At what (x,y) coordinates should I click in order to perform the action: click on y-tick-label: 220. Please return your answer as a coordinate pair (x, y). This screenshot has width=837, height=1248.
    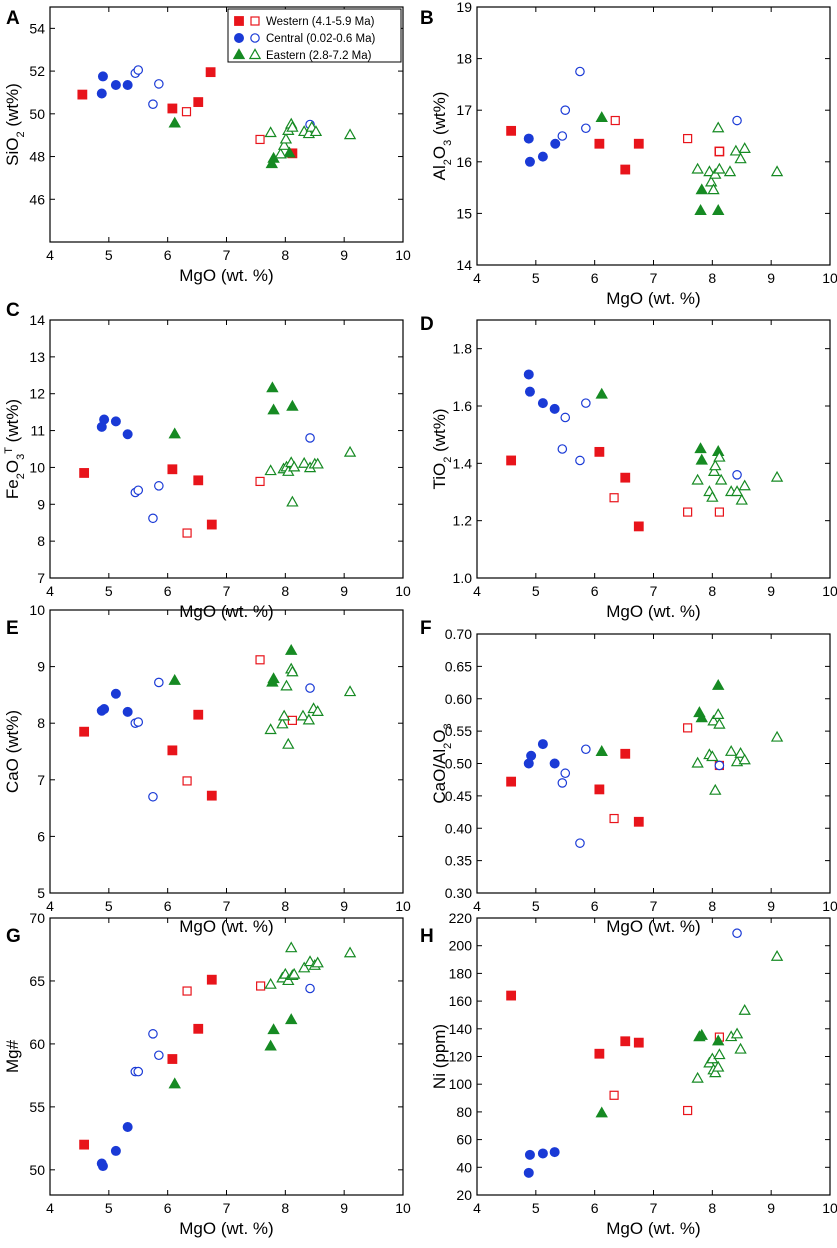
    Looking at the image, I should click on (461, 918).